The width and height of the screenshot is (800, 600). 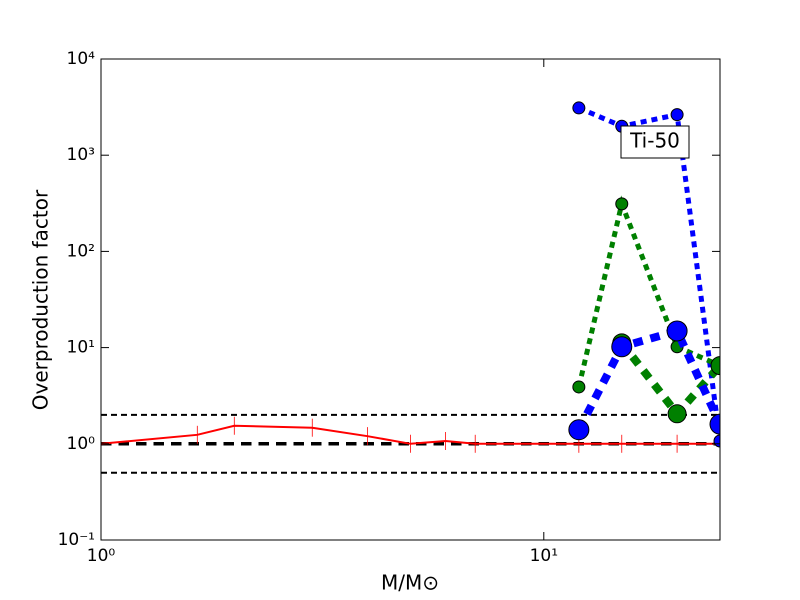 I want to click on y-tick-label: 10⁴, so click(x=81, y=59).